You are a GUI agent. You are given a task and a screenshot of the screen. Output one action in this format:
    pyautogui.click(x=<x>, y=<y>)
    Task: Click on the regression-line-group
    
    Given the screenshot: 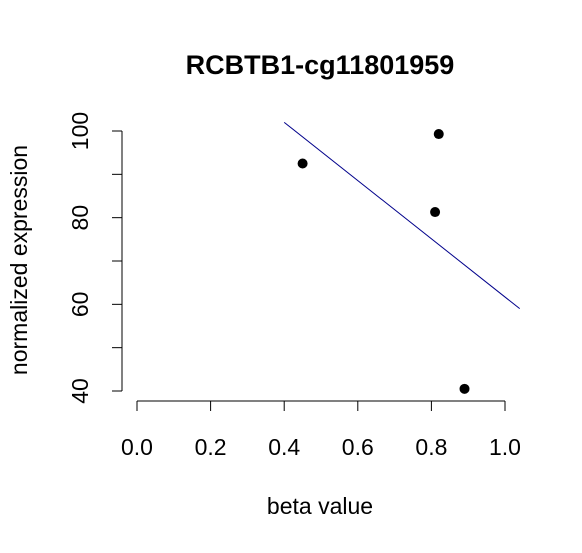 What is the action you would take?
    pyautogui.click(x=402, y=215)
    